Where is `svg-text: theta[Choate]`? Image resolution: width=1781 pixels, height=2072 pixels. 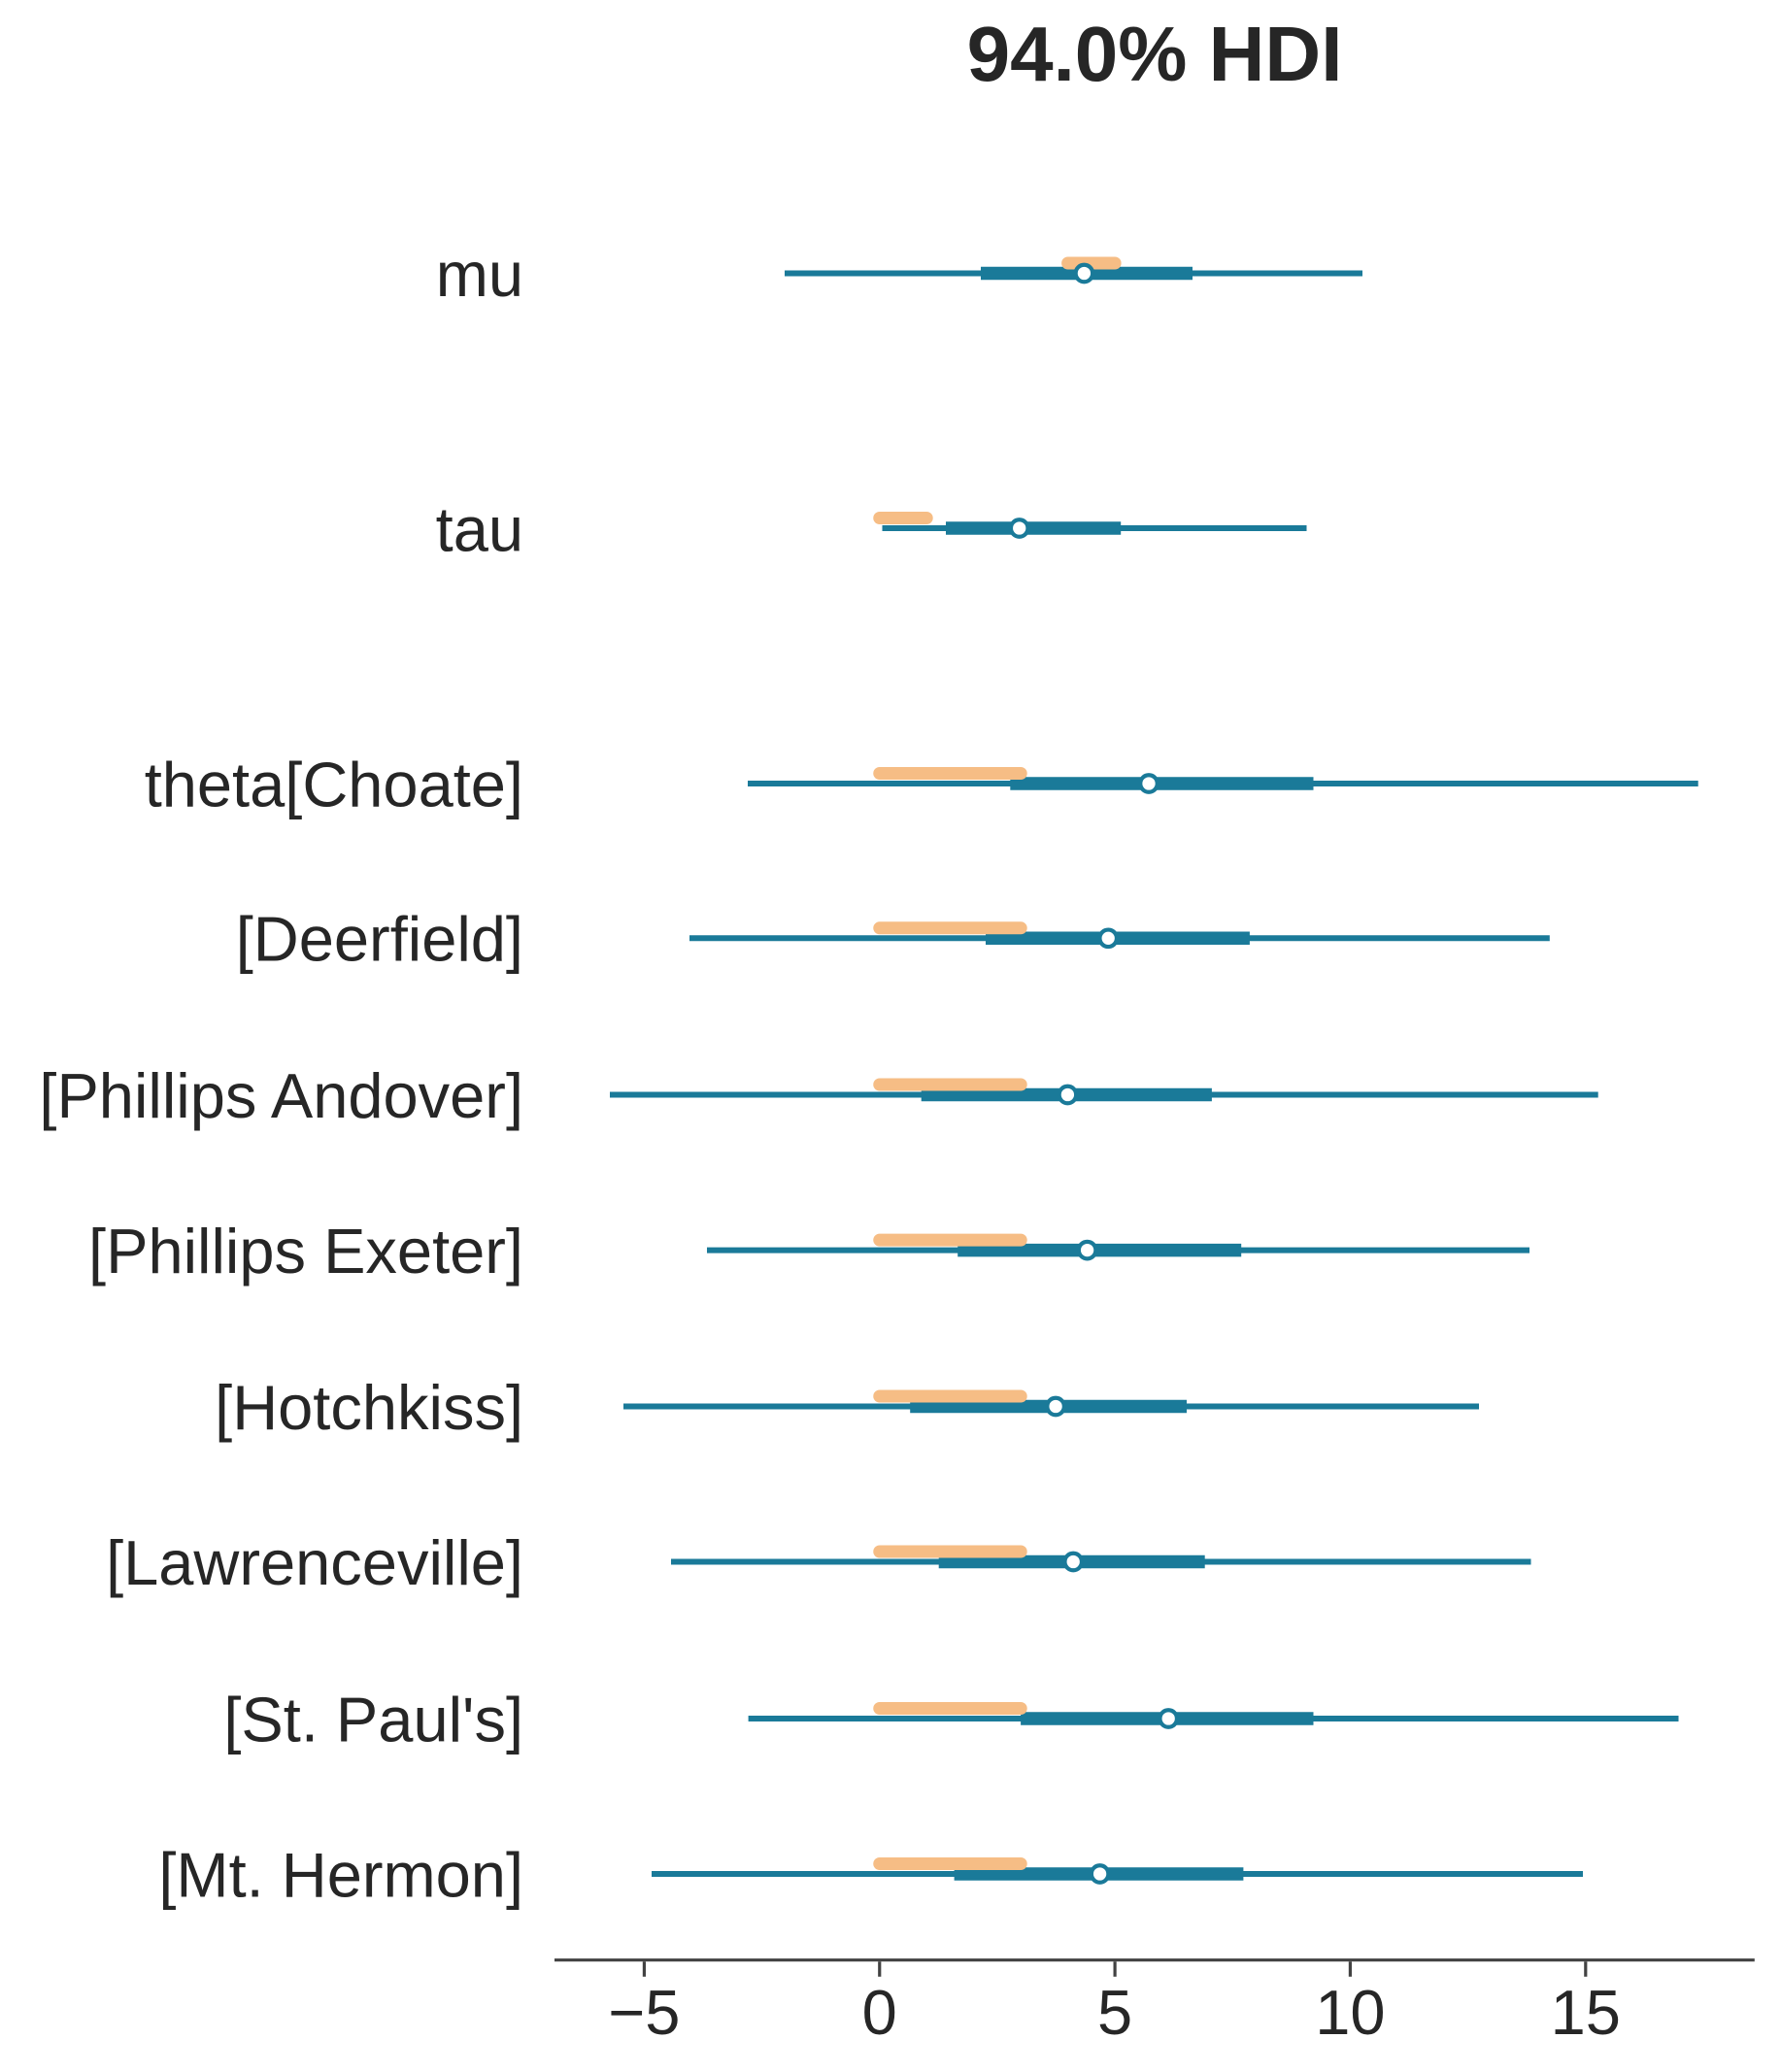 svg-text: theta[Choate] is located at coordinates (334, 784).